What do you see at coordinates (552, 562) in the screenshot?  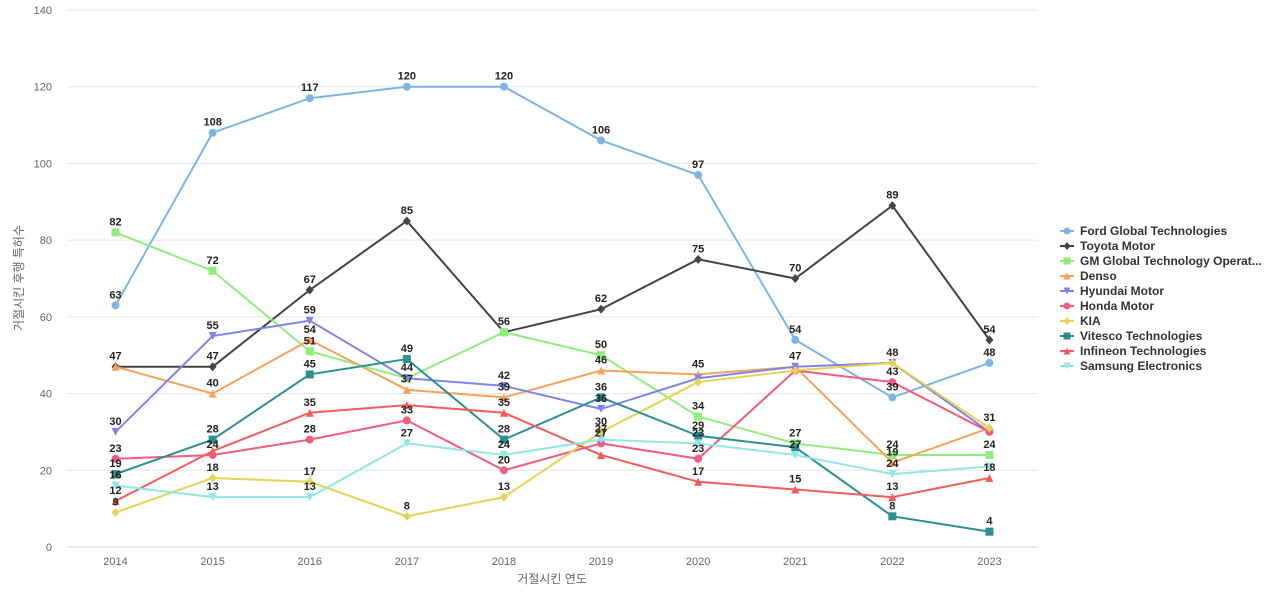 I see `x-axis-ticks: 2014 2015 2016 2017 2018 2019 2020 2021 2022 2023` at bounding box center [552, 562].